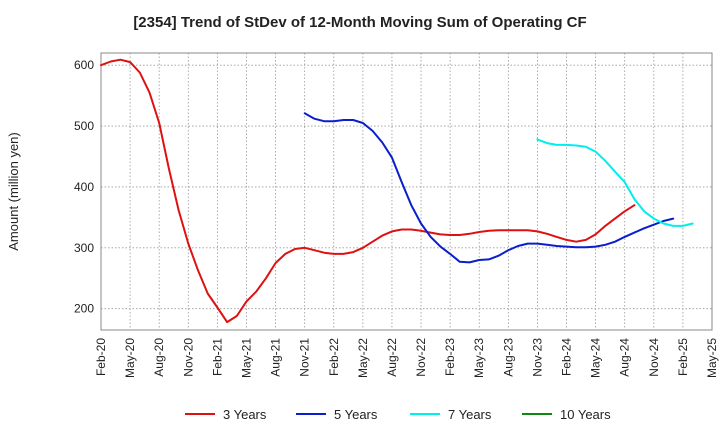  What do you see at coordinates (188, 357) in the screenshot?
I see `x-tick-label: Nov-20` at bounding box center [188, 357].